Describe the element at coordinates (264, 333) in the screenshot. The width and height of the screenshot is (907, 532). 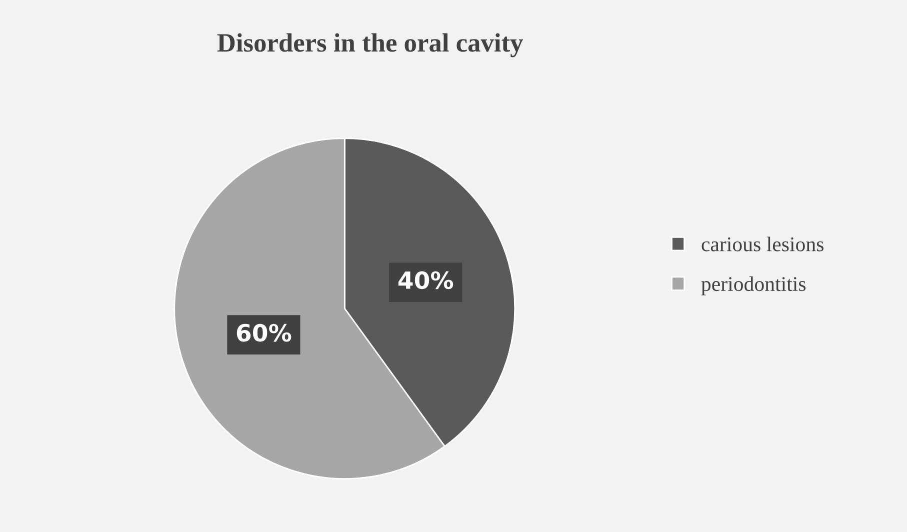
I see `data-label: 60%` at that location.